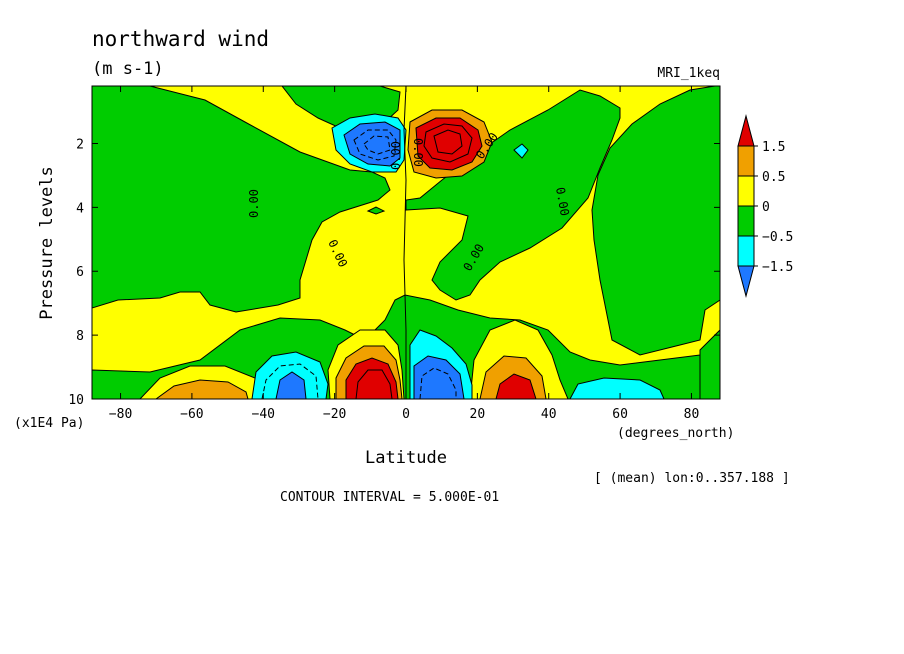  I want to click on model-name: MRI_1keq, so click(688, 73).